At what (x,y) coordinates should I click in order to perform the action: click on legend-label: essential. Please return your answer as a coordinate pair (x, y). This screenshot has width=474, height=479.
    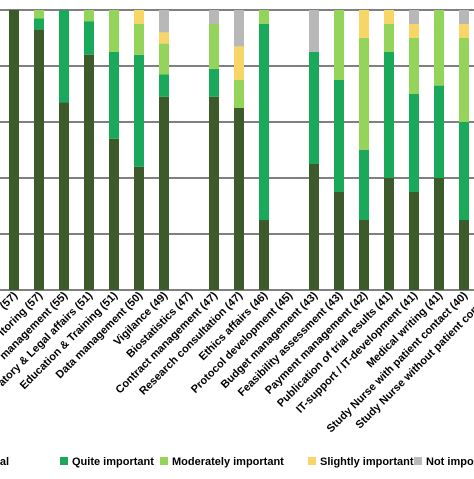
    Looking at the image, I should click on (4, 462).